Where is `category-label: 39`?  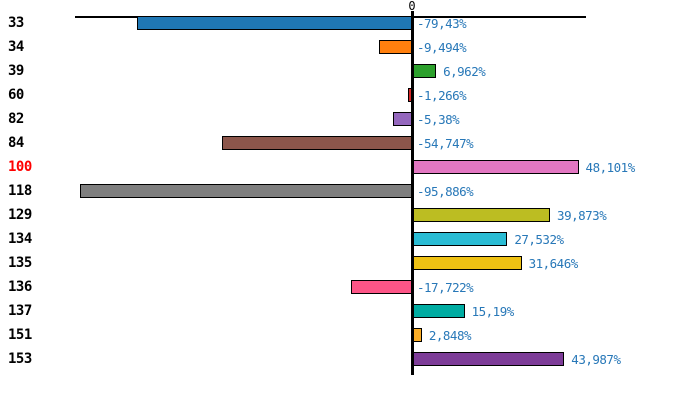
category-label: 39 is located at coordinates (16, 71).